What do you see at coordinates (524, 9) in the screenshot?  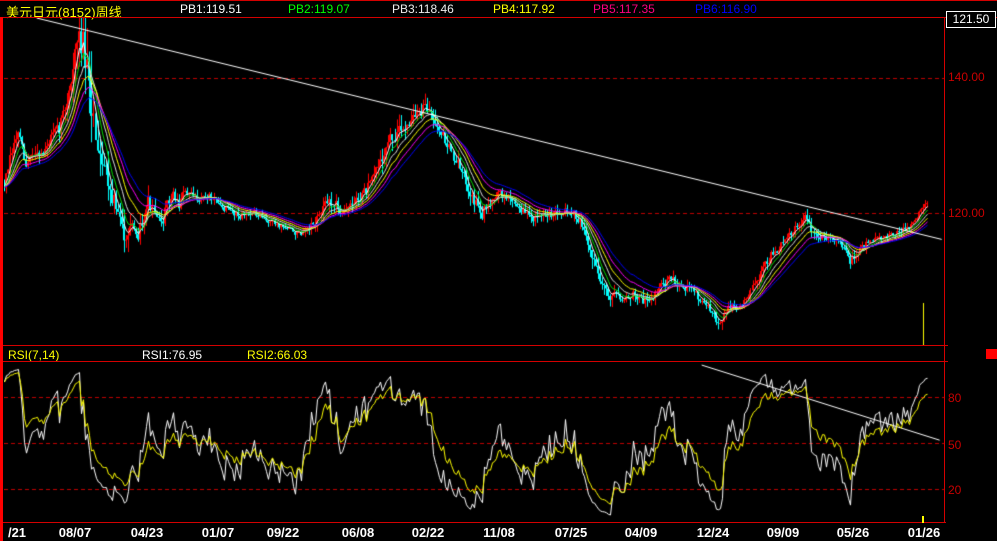 I see `pb4-value: PB4:117.92` at bounding box center [524, 9].